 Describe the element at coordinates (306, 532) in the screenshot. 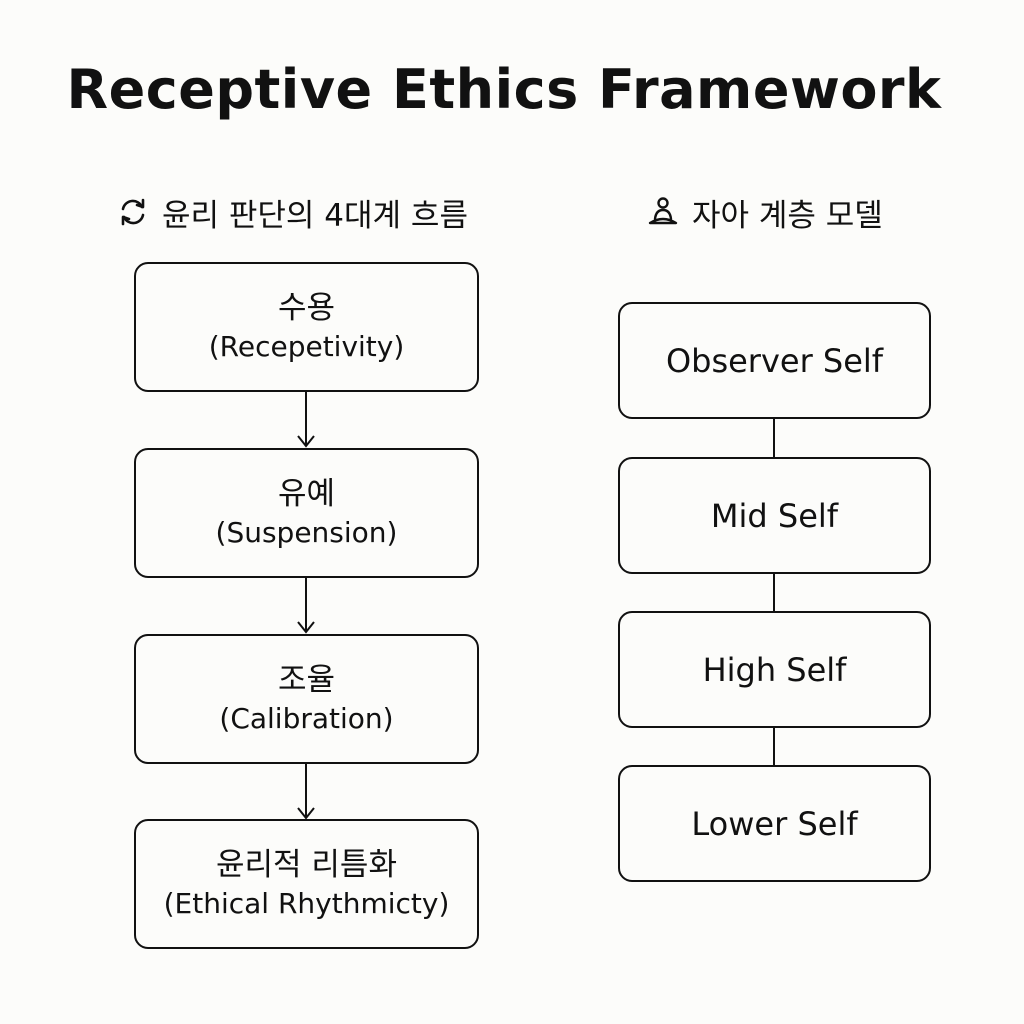

I see `stage-label-en: (Suspension)` at that location.